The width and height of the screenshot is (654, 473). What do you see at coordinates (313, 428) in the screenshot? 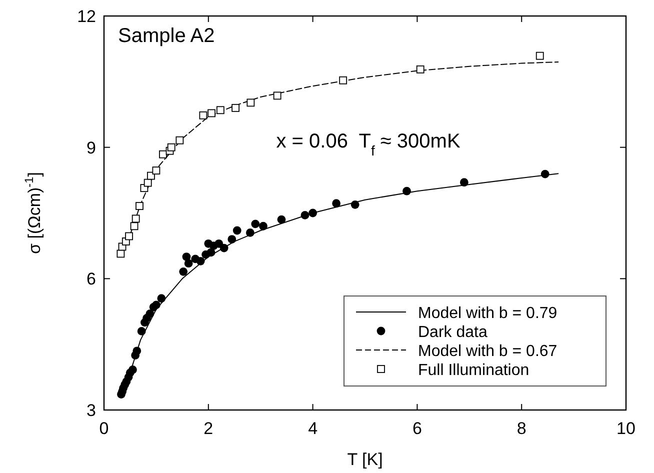
I see `x-tick-label: 4` at bounding box center [313, 428].